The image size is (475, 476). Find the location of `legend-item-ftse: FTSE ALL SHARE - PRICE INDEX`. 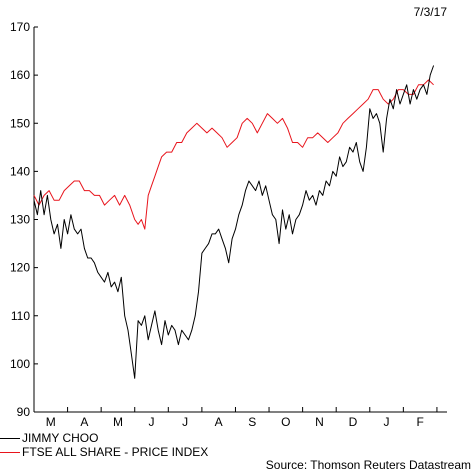

legend-item-ftse: FTSE ALL SHARE - PRICE INDEX is located at coordinates (104, 452).